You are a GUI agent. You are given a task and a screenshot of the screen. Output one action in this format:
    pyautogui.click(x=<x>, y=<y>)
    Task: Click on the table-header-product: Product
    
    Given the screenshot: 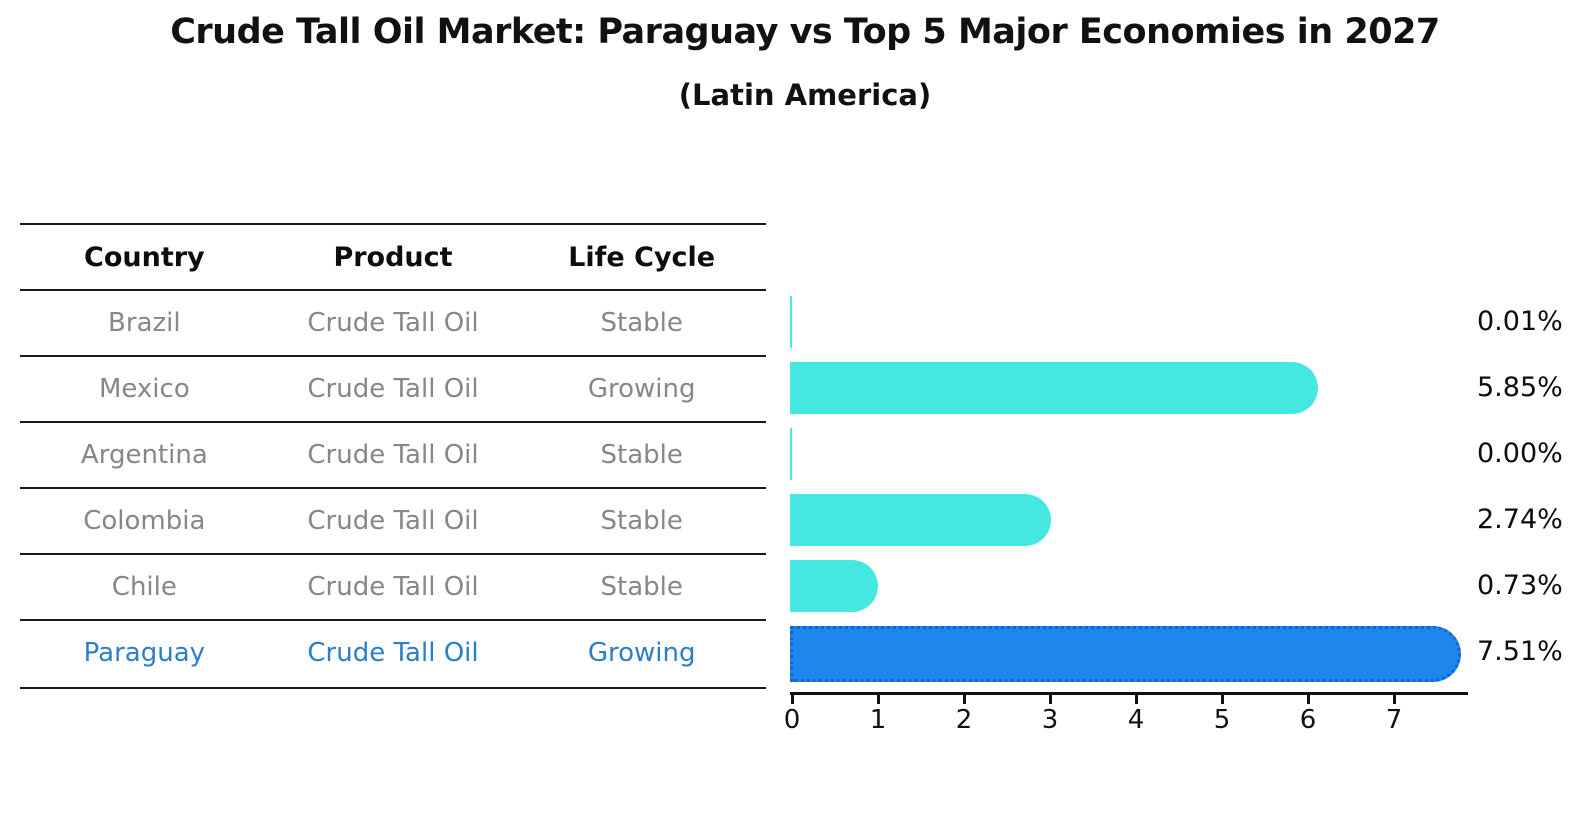 What is the action you would take?
    pyautogui.click(x=393, y=257)
    